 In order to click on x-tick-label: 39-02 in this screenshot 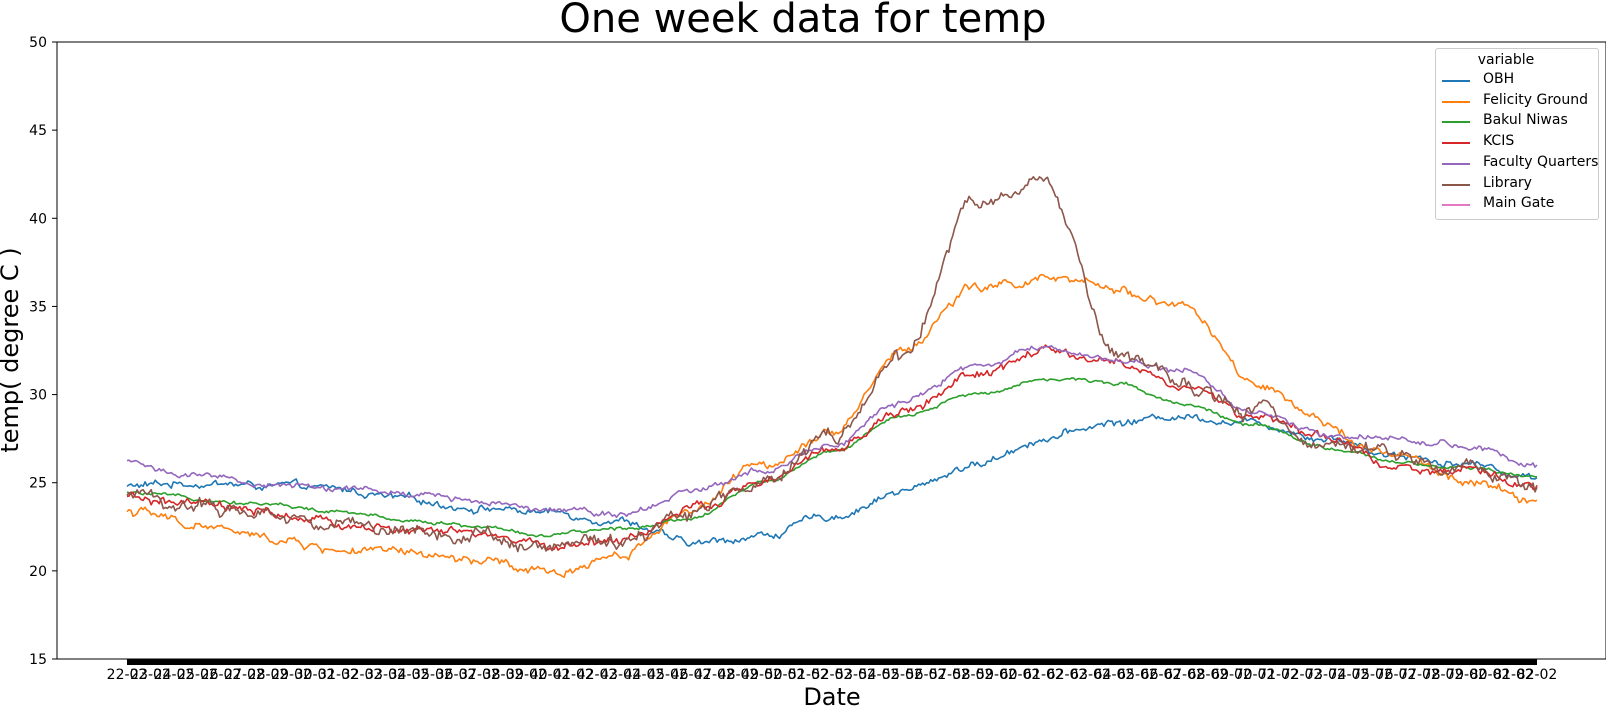, I will do `click(526, 675)`.